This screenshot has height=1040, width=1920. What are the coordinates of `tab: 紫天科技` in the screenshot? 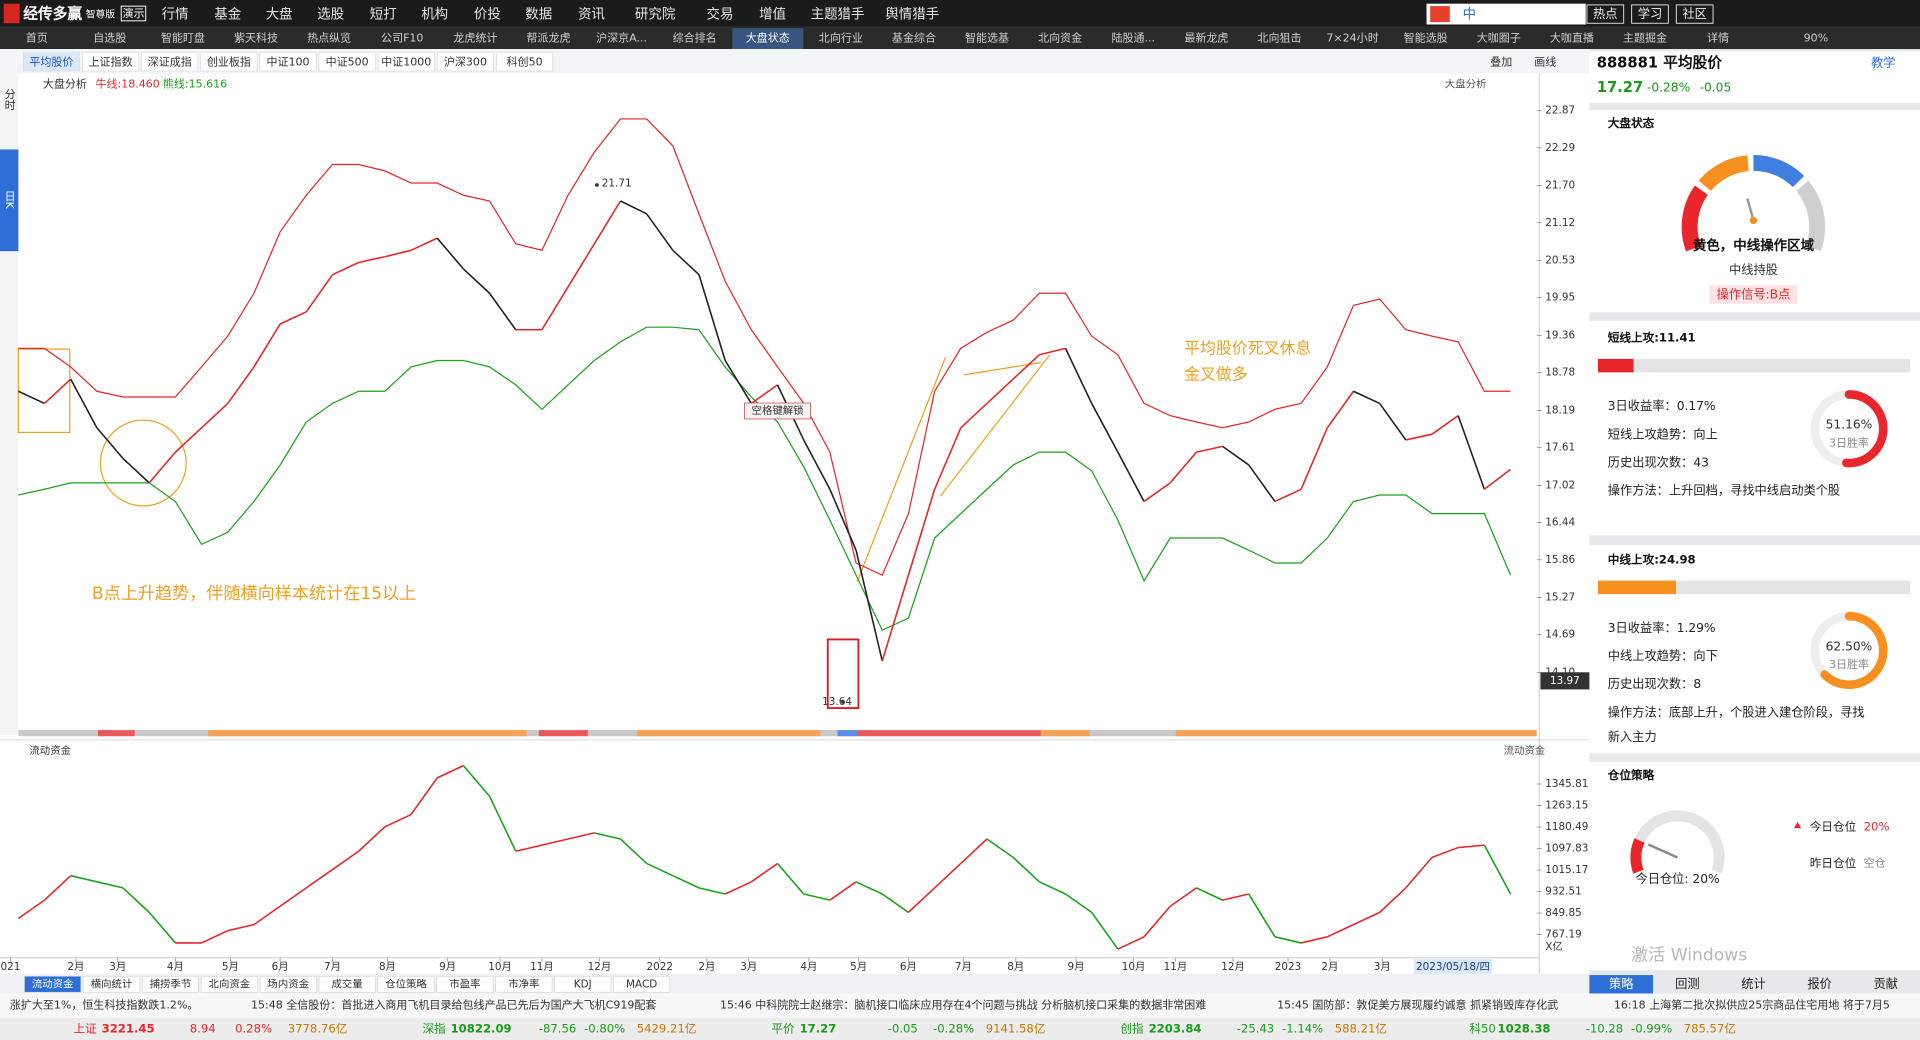 It's located at (256, 38).